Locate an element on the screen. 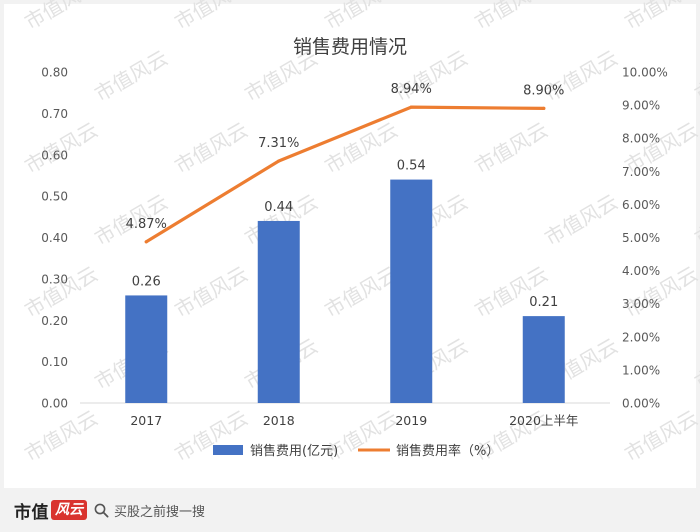 The width and height of the screenshot is (700, 532). brand-script-text: 风云 is located at coordinates (69, 510).